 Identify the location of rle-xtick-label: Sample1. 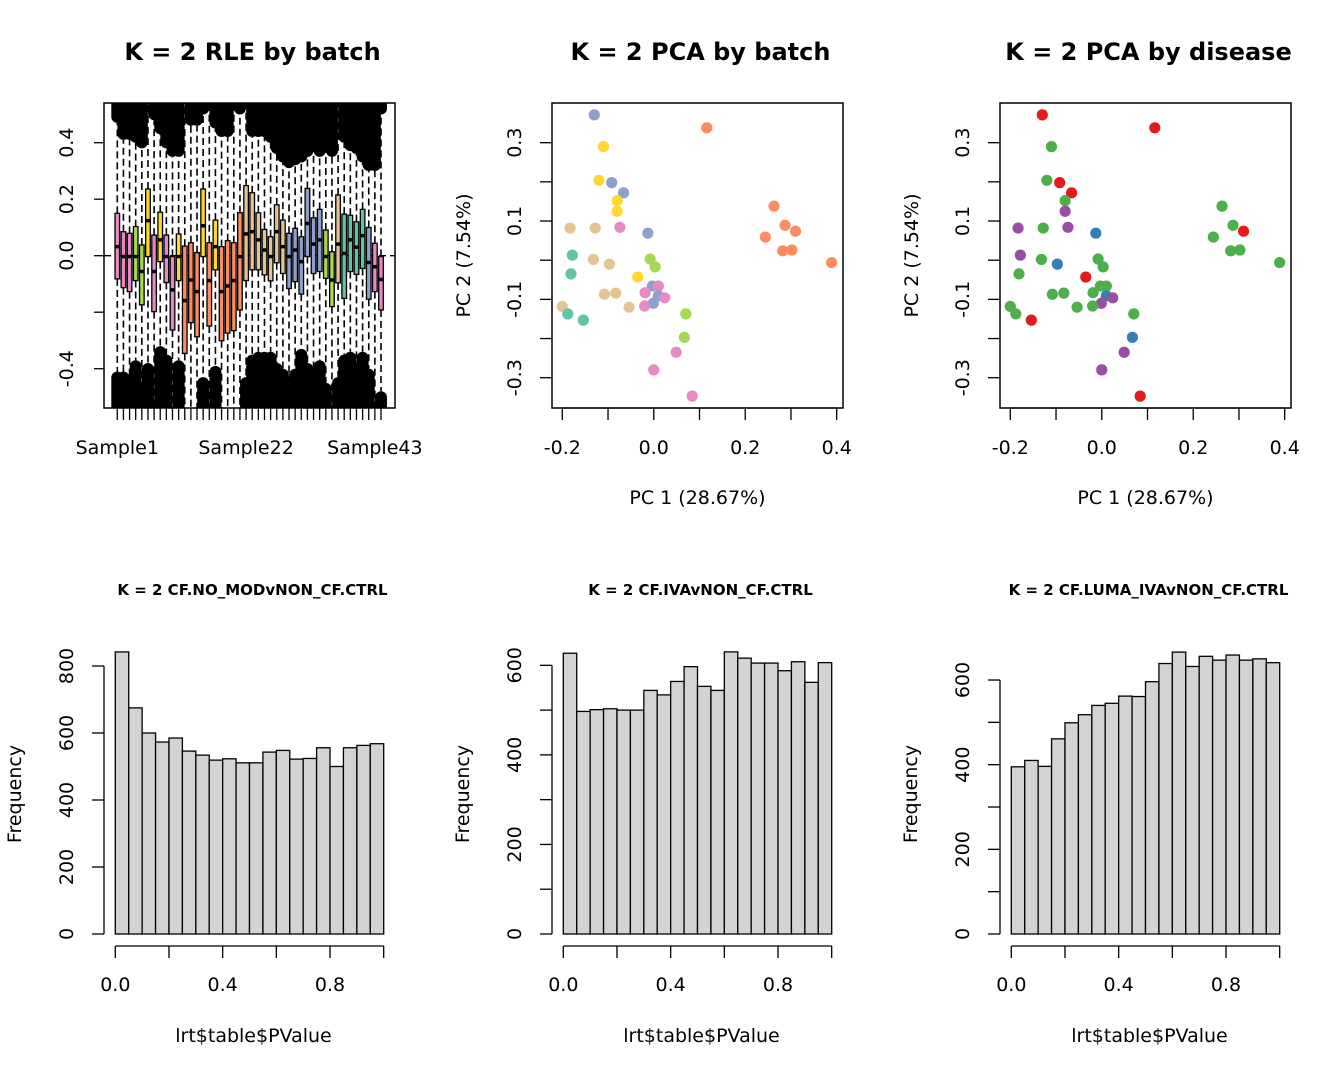
(117, 448).